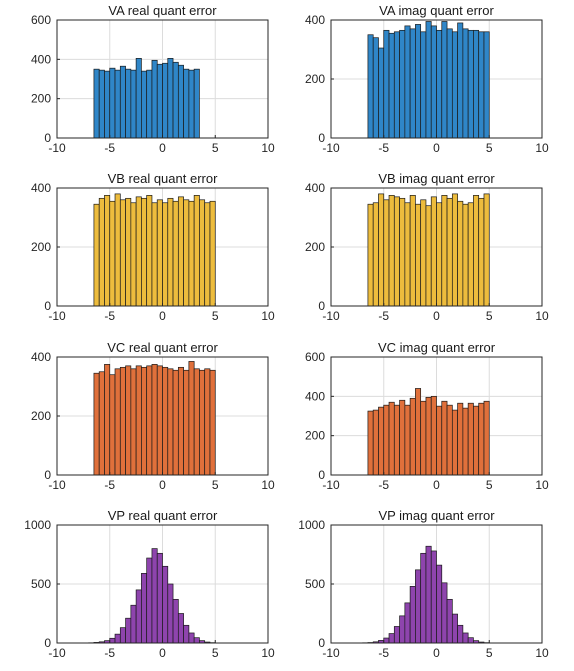  I want to click on chart-title: VB real quant error, so click(163, 178).